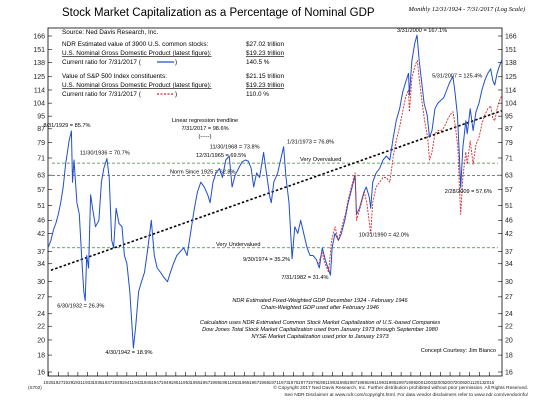 This screenshot has width=550, height=406. Describe the element at coordinates (41, 340) in the screenshot. I see `y-tick-label-left-2: 20` at that location.